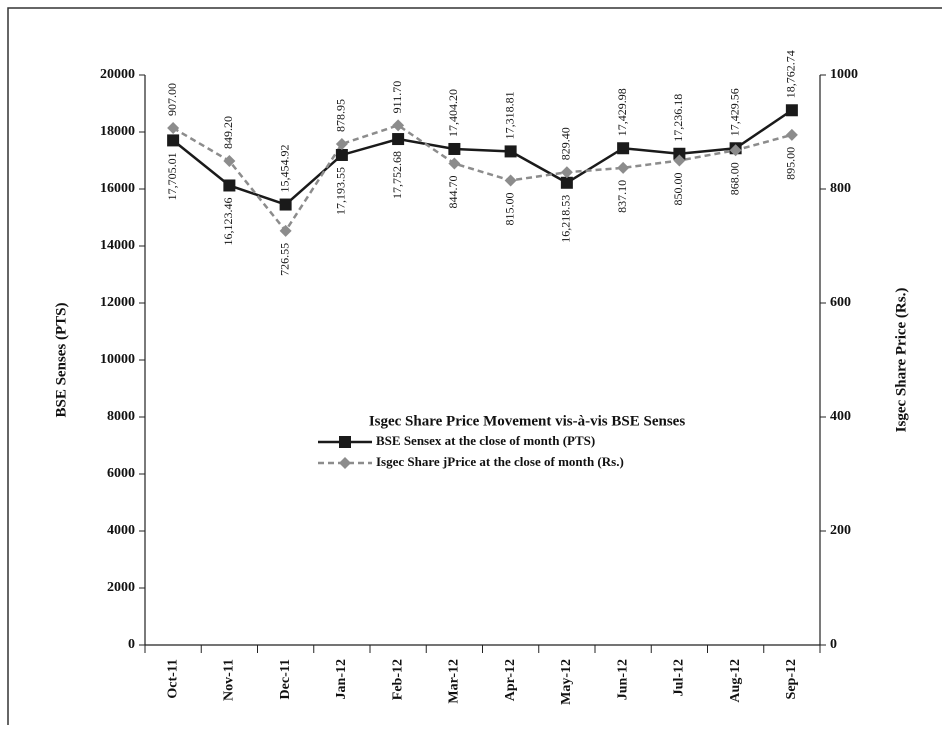 The width and height of the screenshot is (942, 730). Describe the element at coordinates (622, 196) in the screenshot. I see `data-label: 837.10` at that location.